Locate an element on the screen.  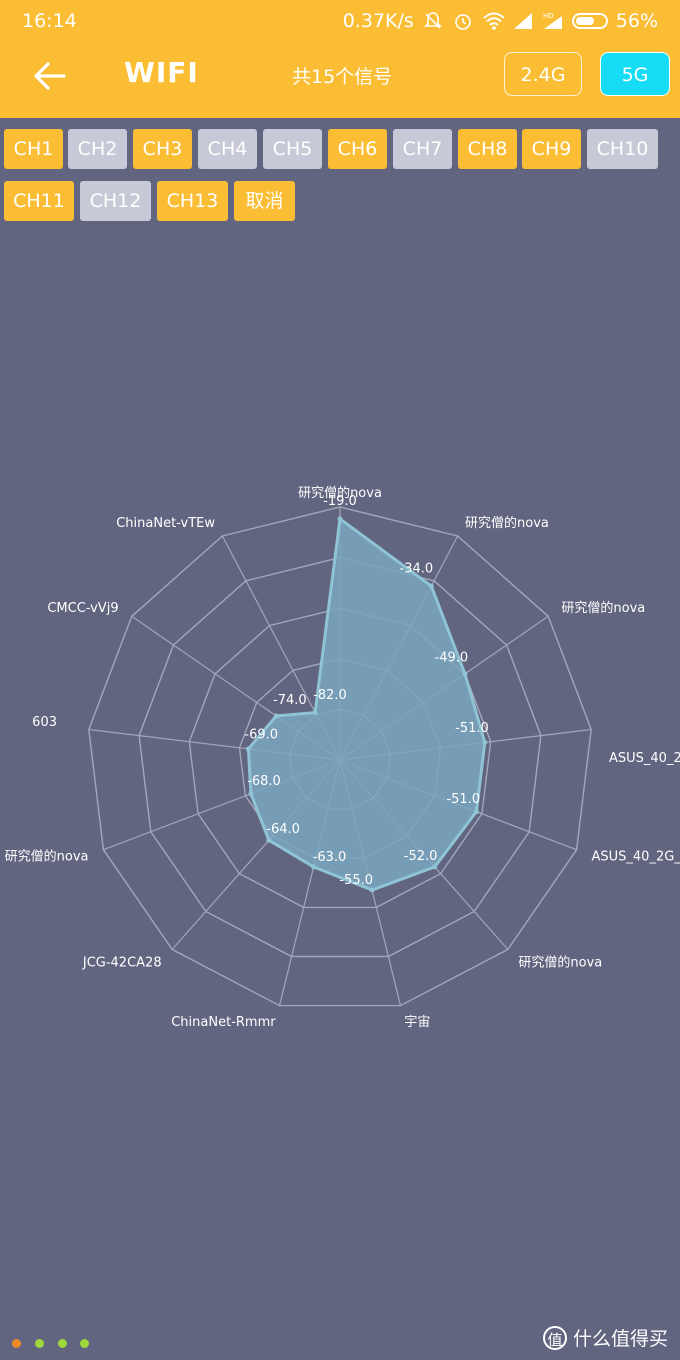
value-label: -49.0 is located at coordinates (452, 658).